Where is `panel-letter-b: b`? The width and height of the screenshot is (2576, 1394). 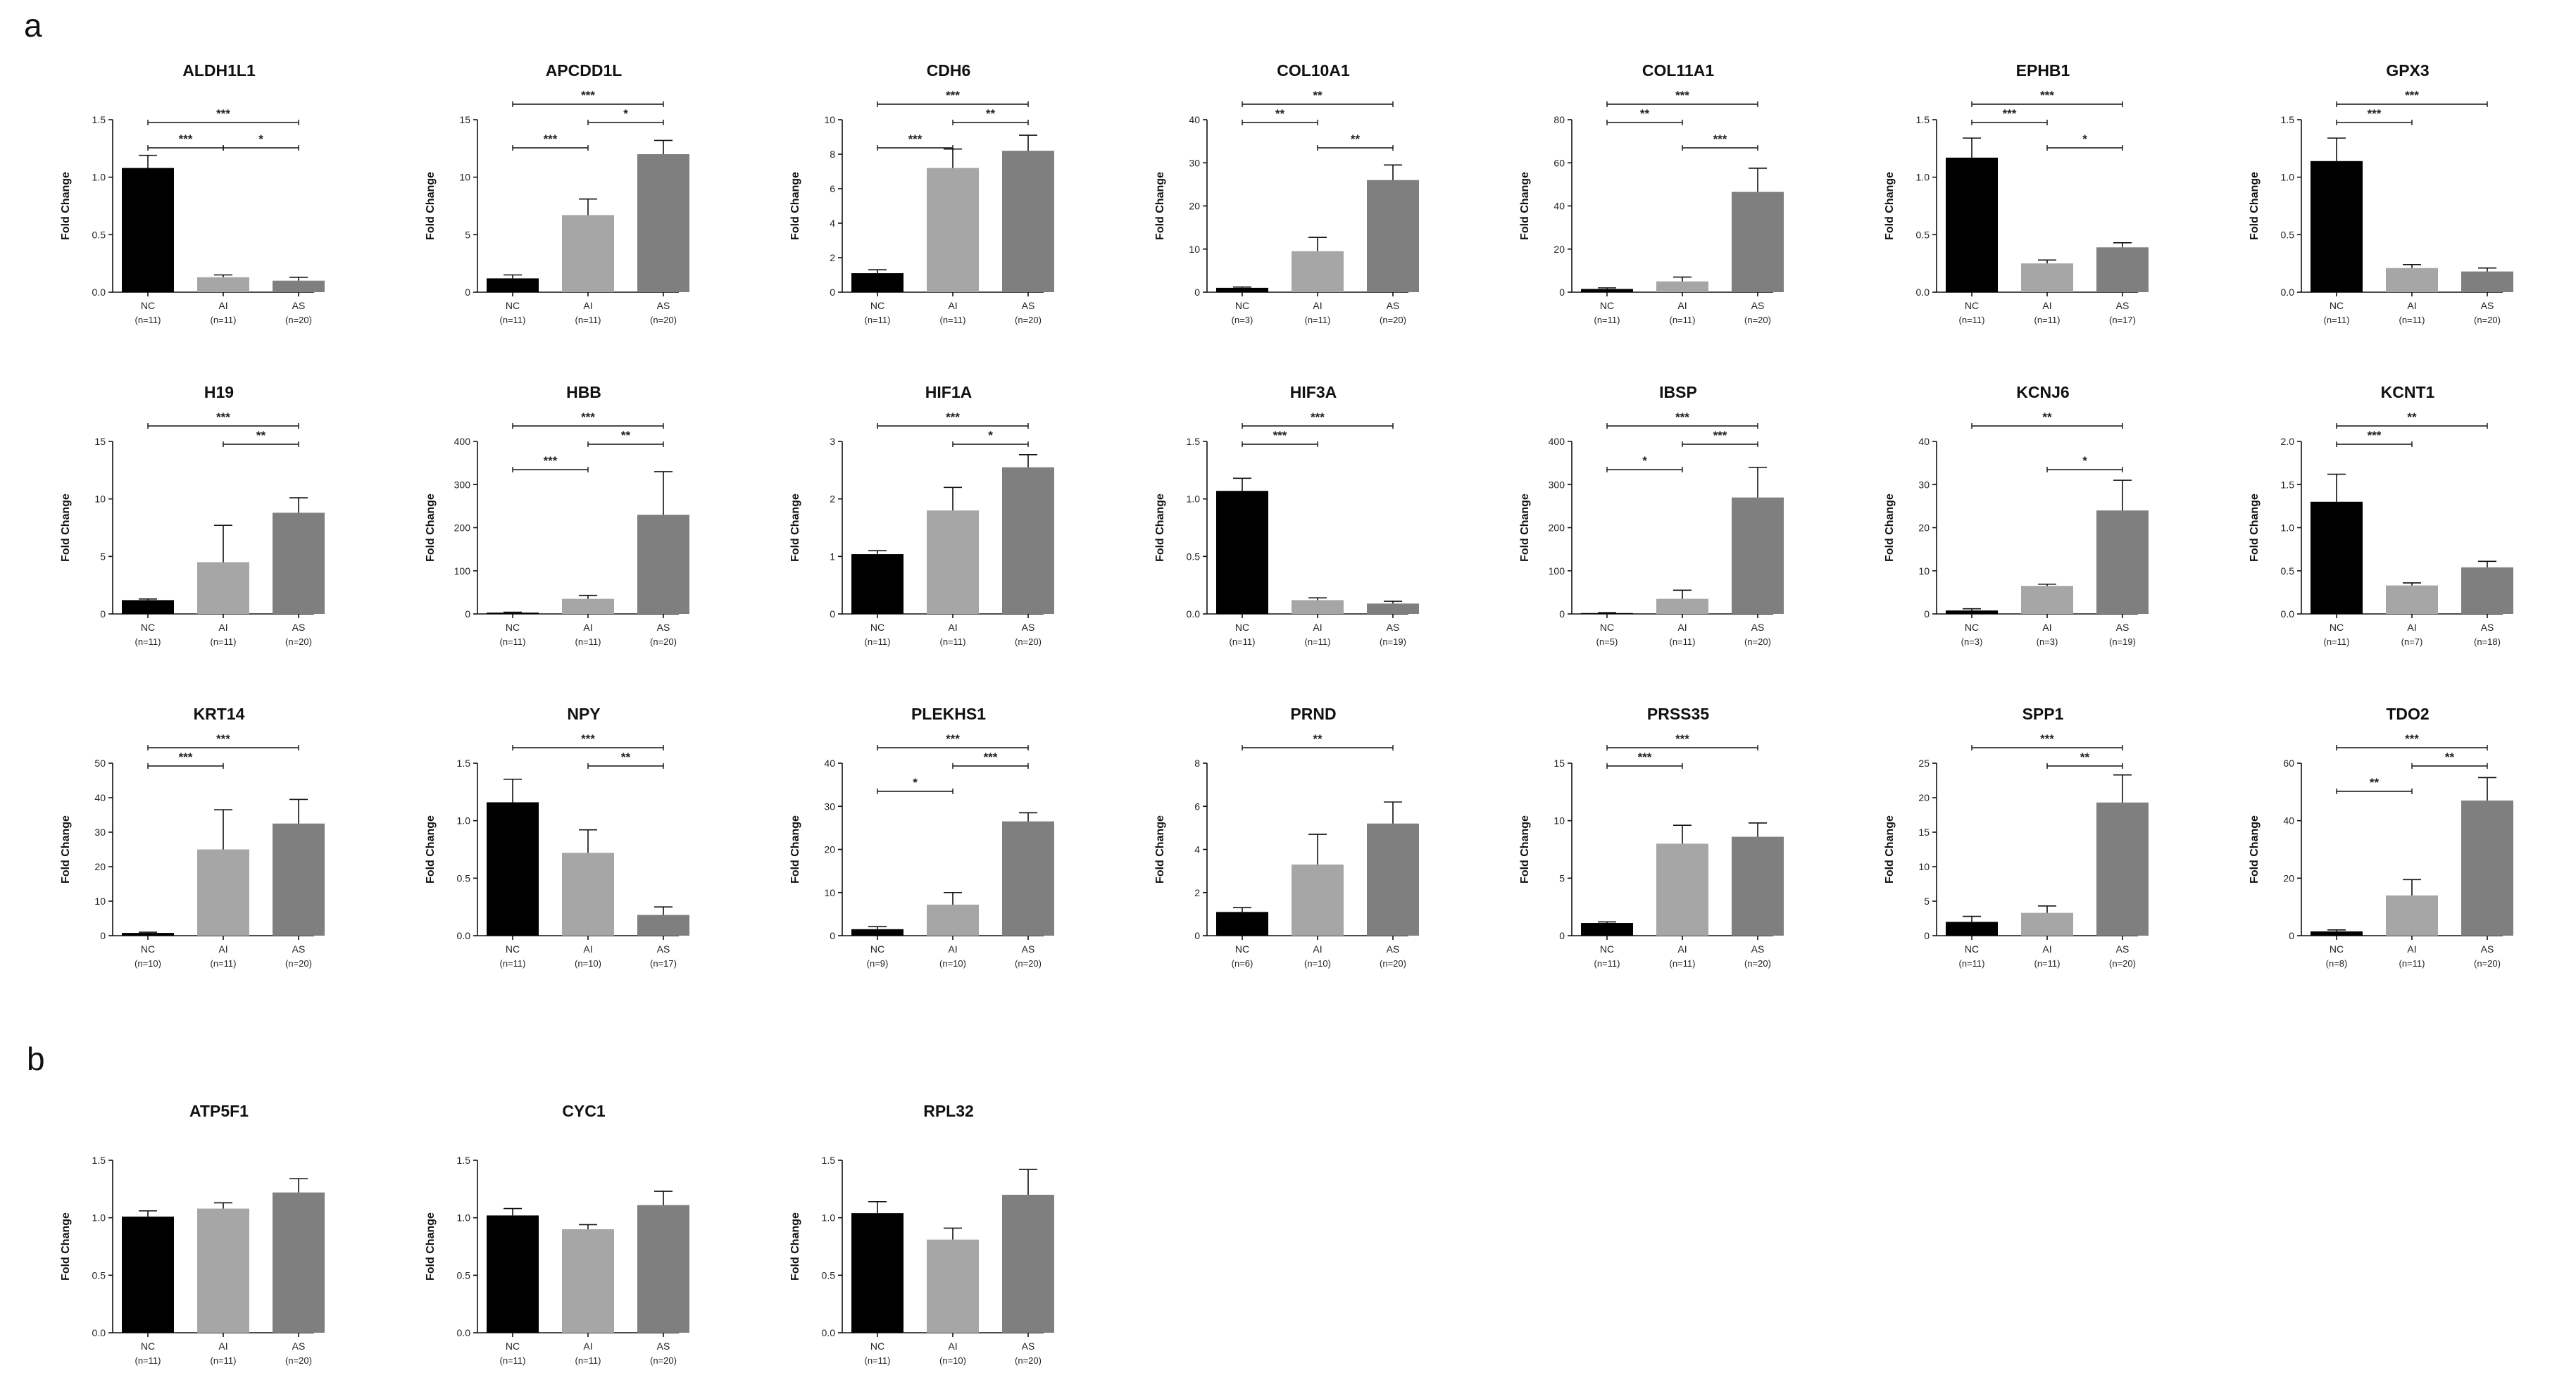 panel-letter-b: b is located at coordinates (36, 1059).